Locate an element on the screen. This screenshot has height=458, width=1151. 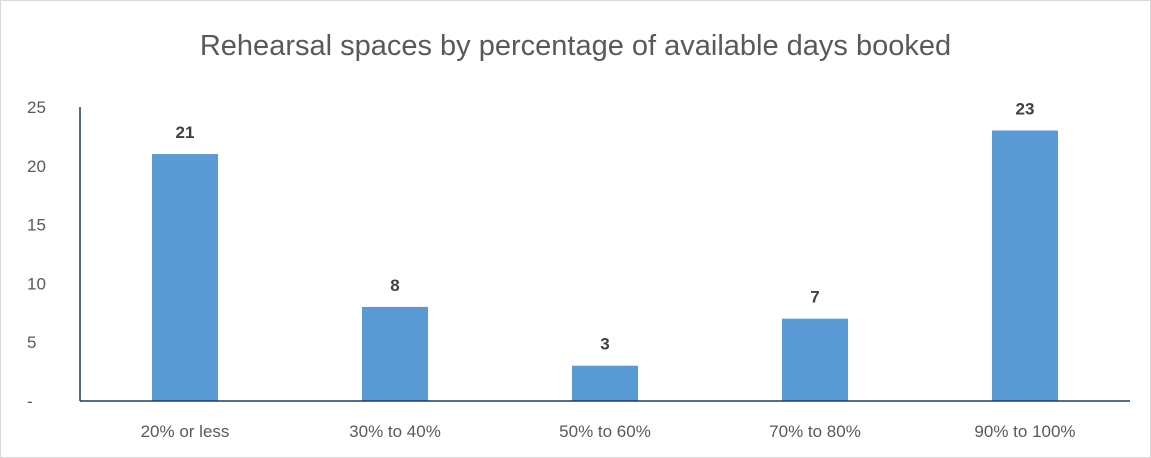
x-category-label: 50% to 60% is located at coordinates (605, 431).